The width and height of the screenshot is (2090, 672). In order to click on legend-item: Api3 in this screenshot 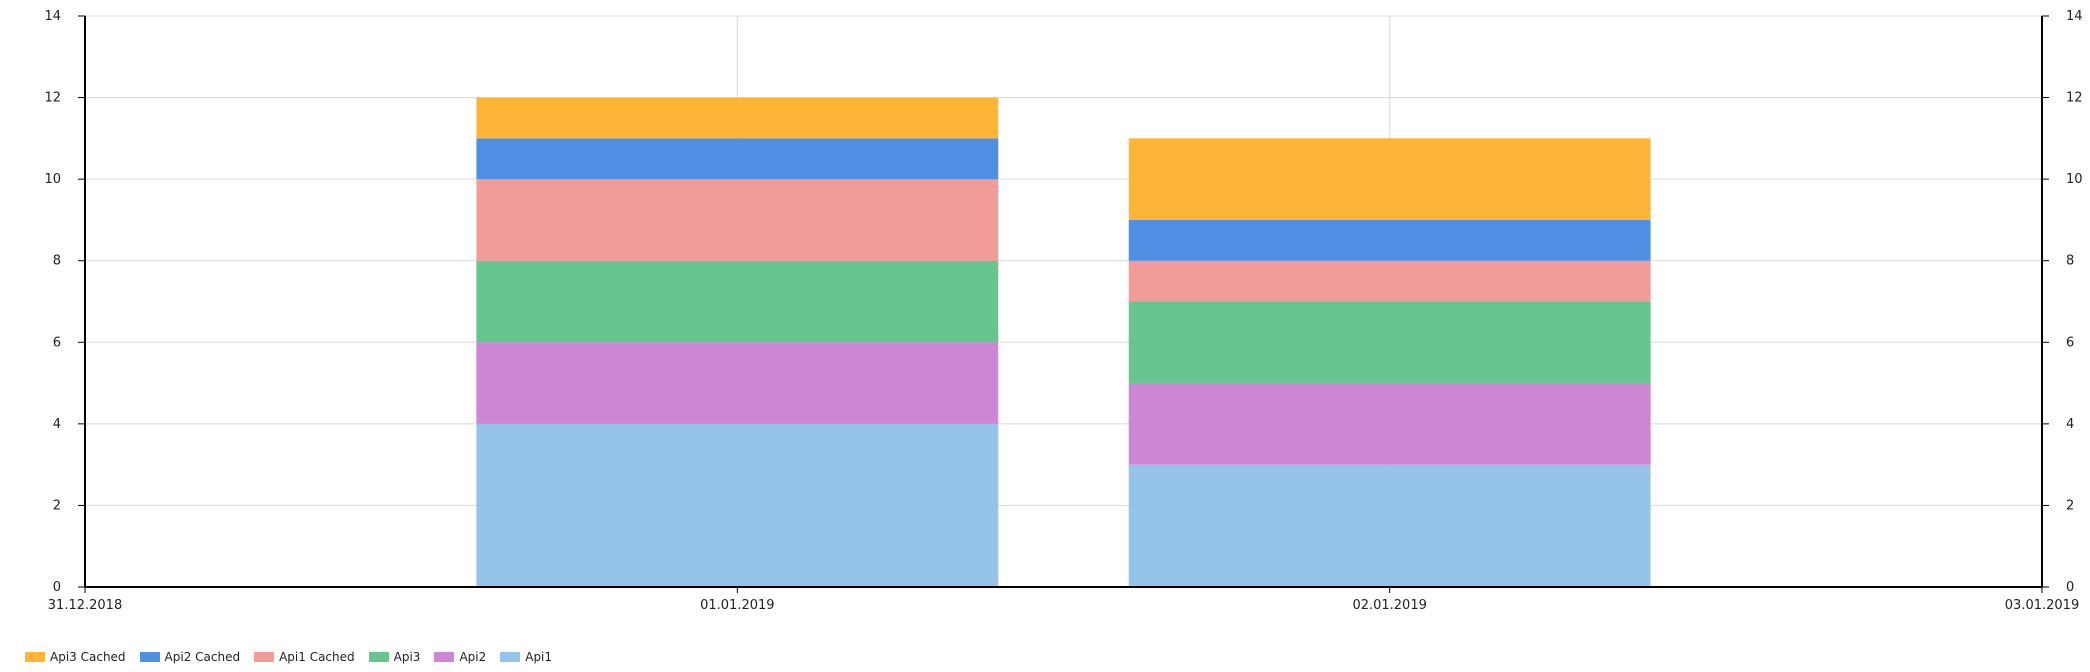, I will do `click(394, 657)`.